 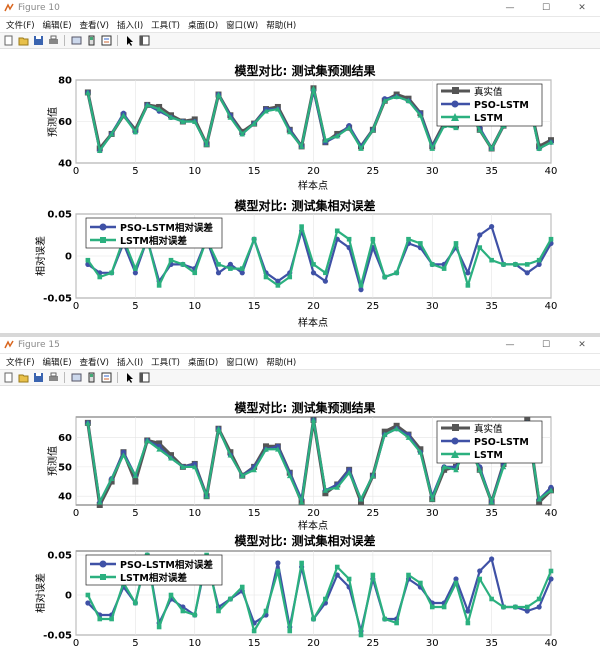 I want to click on title-bar: Figure 15 — ☐ ✕, so click(x=300, y=345).